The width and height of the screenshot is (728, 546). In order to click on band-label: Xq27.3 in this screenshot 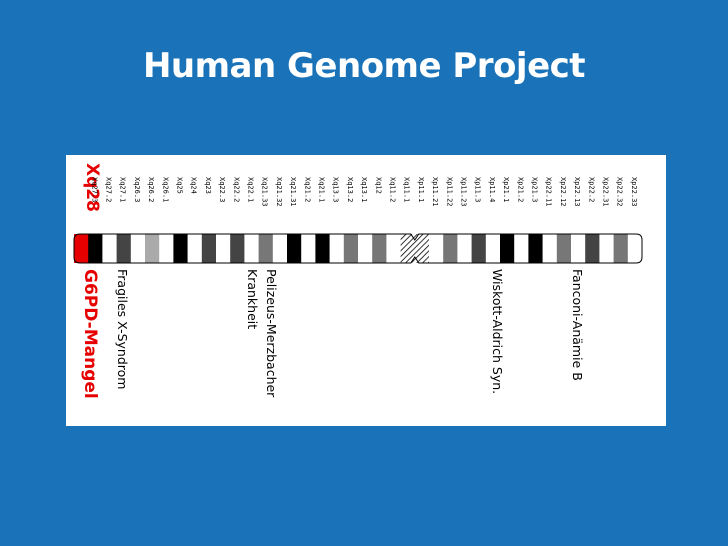, I will do `click(94, 189)`.